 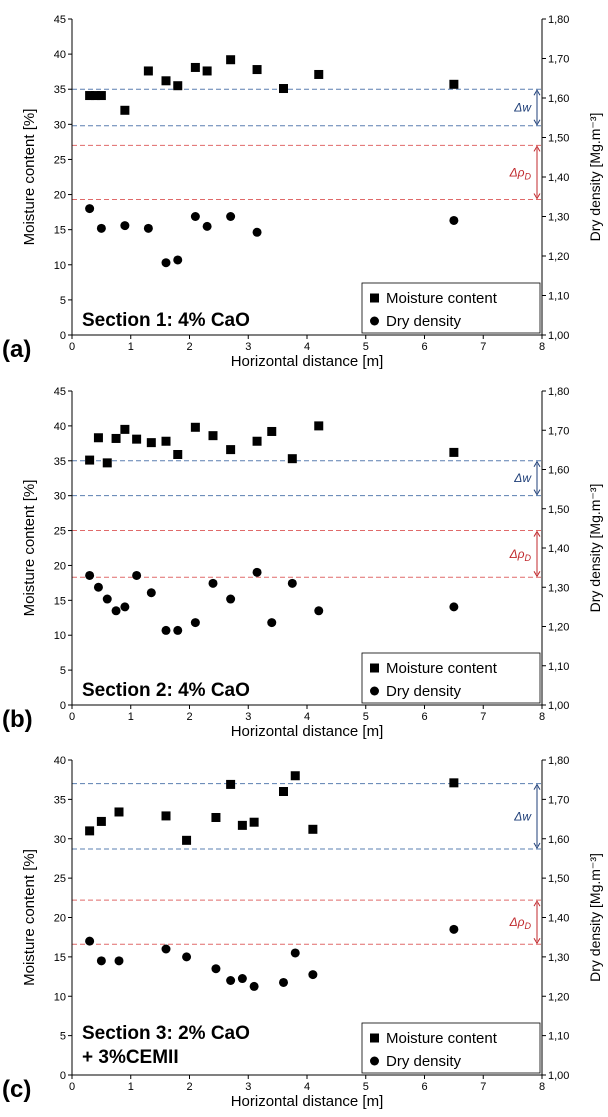 I want to click on y2-tick-label: 1,30, so click(x=558, y=588).